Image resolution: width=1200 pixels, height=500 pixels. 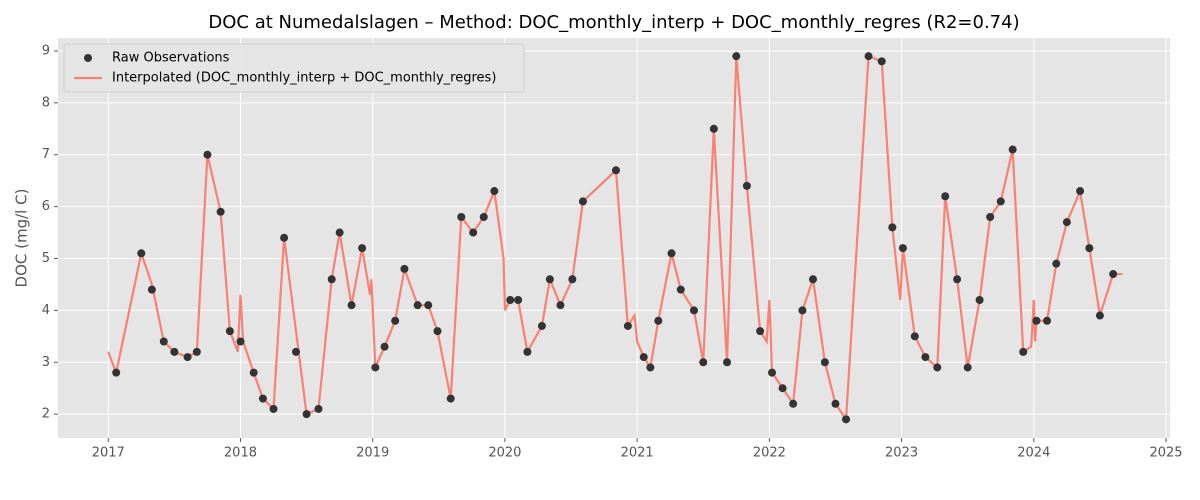 I want to click on y-axis-label: DOC (mg/l C), so click(x=22, y=238).